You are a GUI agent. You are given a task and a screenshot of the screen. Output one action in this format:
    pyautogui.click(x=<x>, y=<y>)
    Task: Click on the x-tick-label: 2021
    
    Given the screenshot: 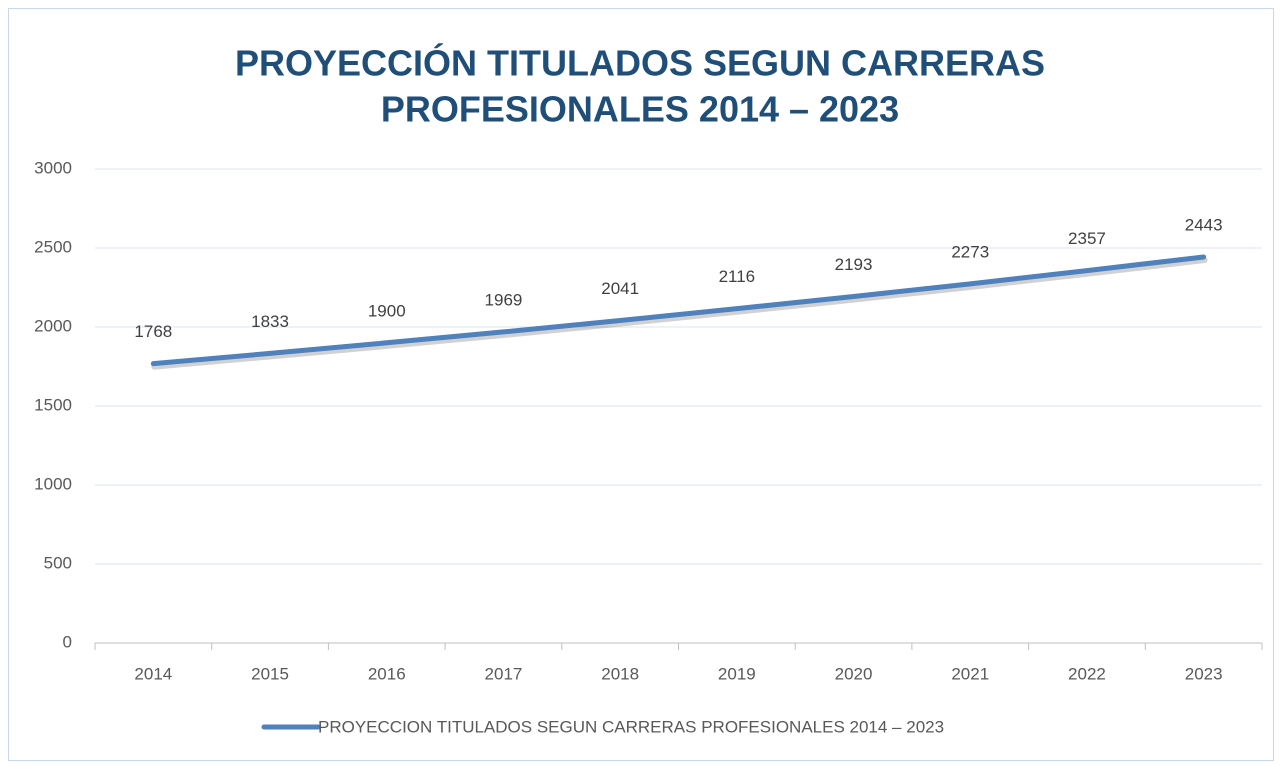 What is the action you would take?
    pyautogui.click(x=970, y=673)
    